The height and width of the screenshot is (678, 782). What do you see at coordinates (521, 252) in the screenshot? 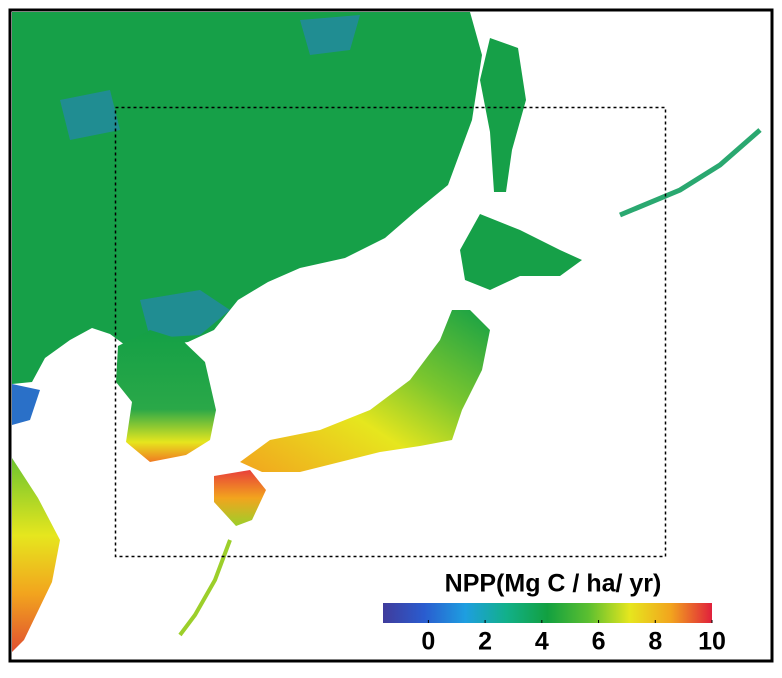
I see `hokkaido` at bounding box center [521, 252].